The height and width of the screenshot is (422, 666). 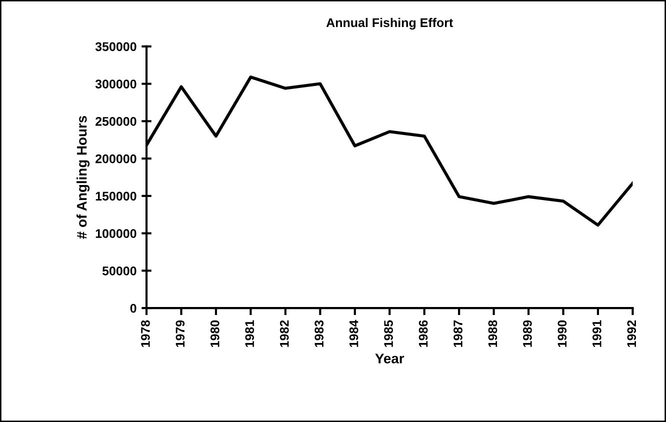 What do you see at coordinates (631, 333) in the screenshot?
I see `x-tick-label: 1992` at bounding box center [631, 333].